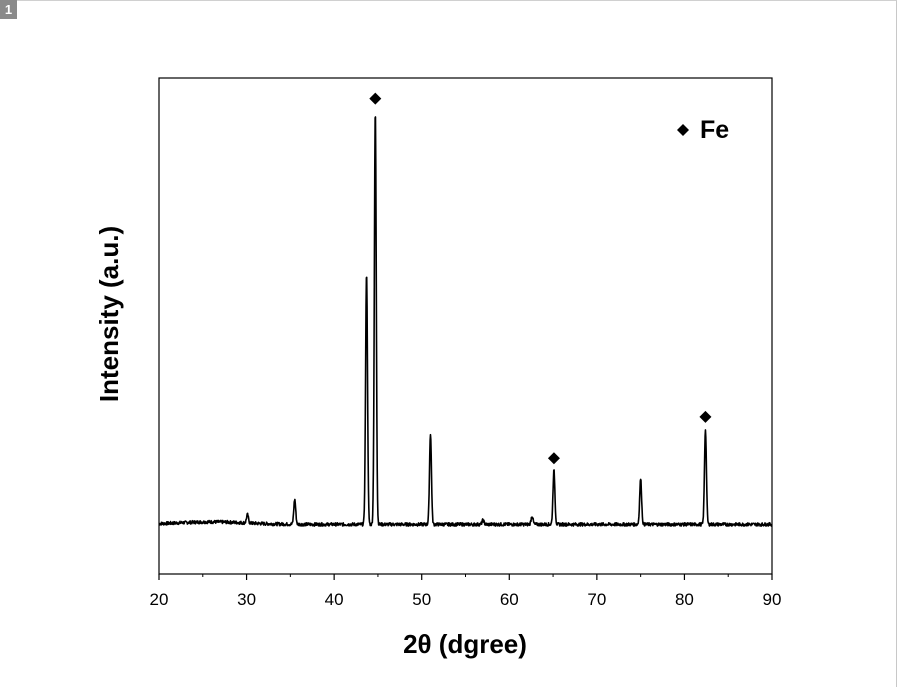 Image resolution: width=900 pixels, height=689 pixels. What do you see at coordinates (159, 599) in the screenshot?
I see `x-tick-label-20: 20` at bounding box center [159, 599].